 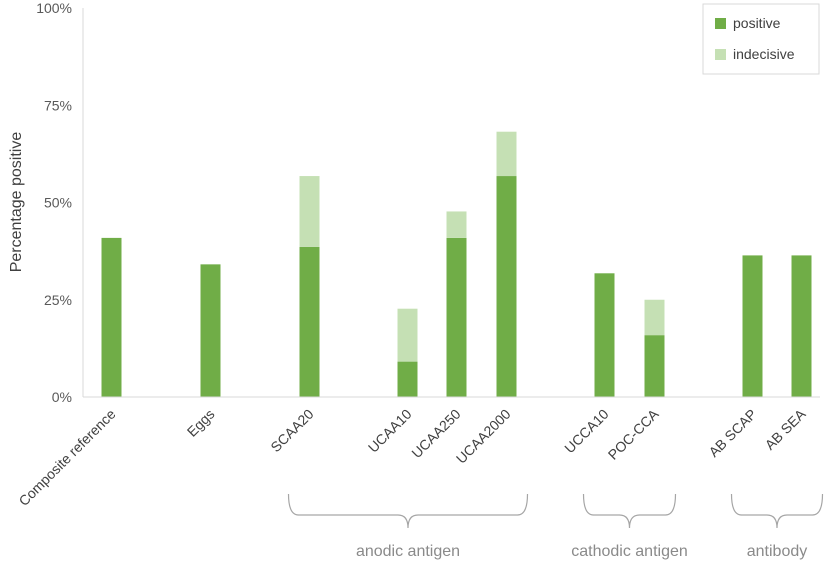 I want to click on category-label: UCAA2000, so click(x=483, y=436).